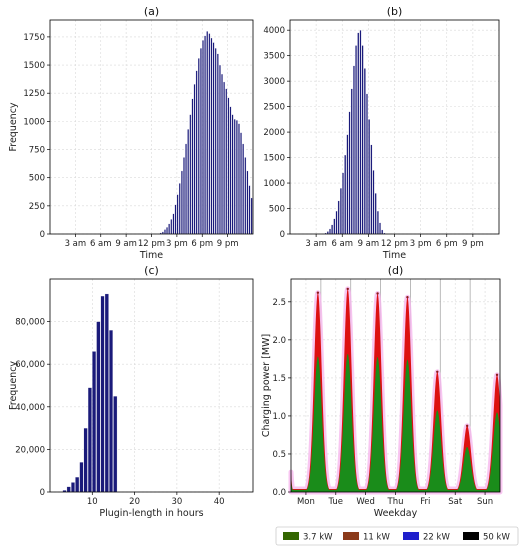  I want to click on y-tick-label: 2000, so click(274, 133).